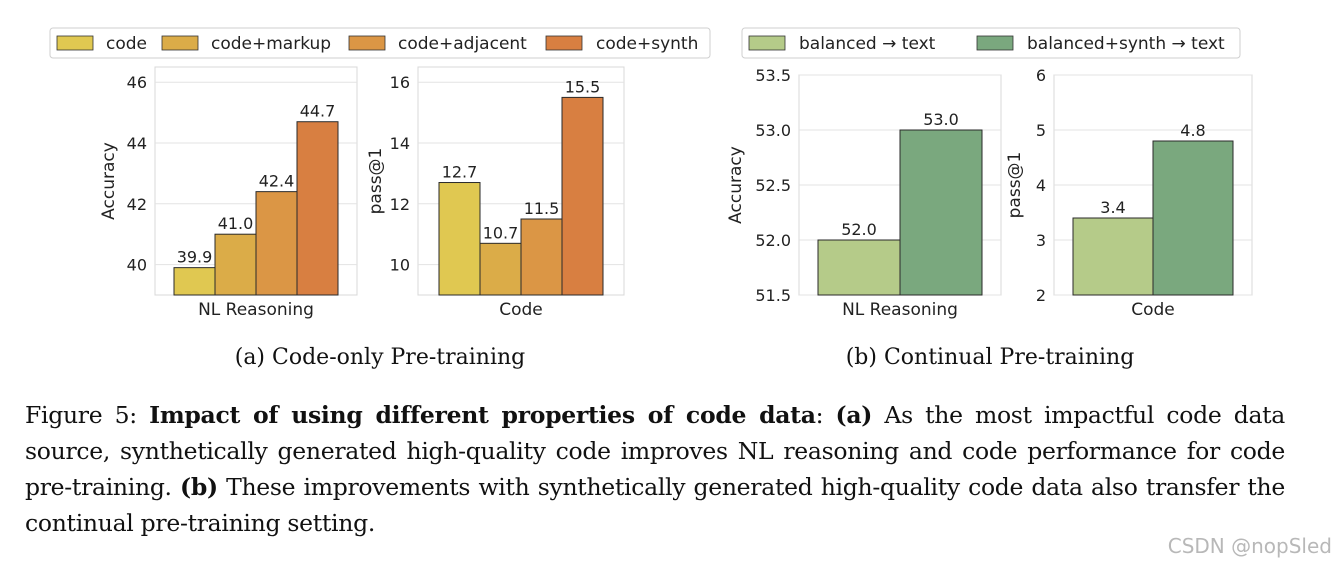 The image size is (1338, 564). What do you see at coordinates (1041, 185) in the screenshot?
I see `y-tick-label: 4` at bounding box center [1041, 185].